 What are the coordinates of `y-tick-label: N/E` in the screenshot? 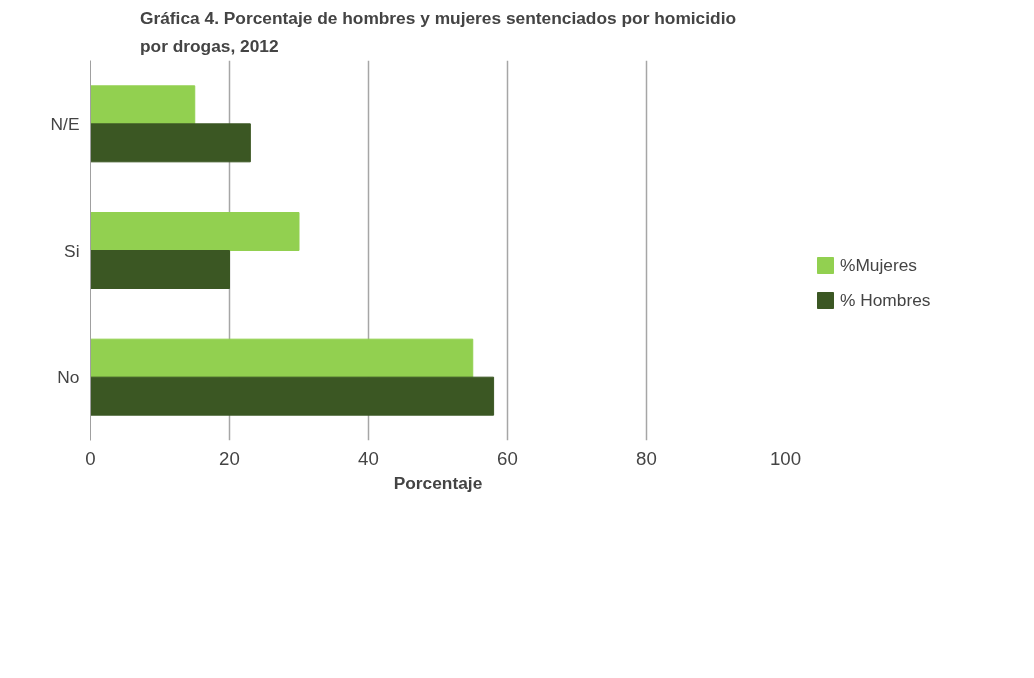 It's located at (65, 123).